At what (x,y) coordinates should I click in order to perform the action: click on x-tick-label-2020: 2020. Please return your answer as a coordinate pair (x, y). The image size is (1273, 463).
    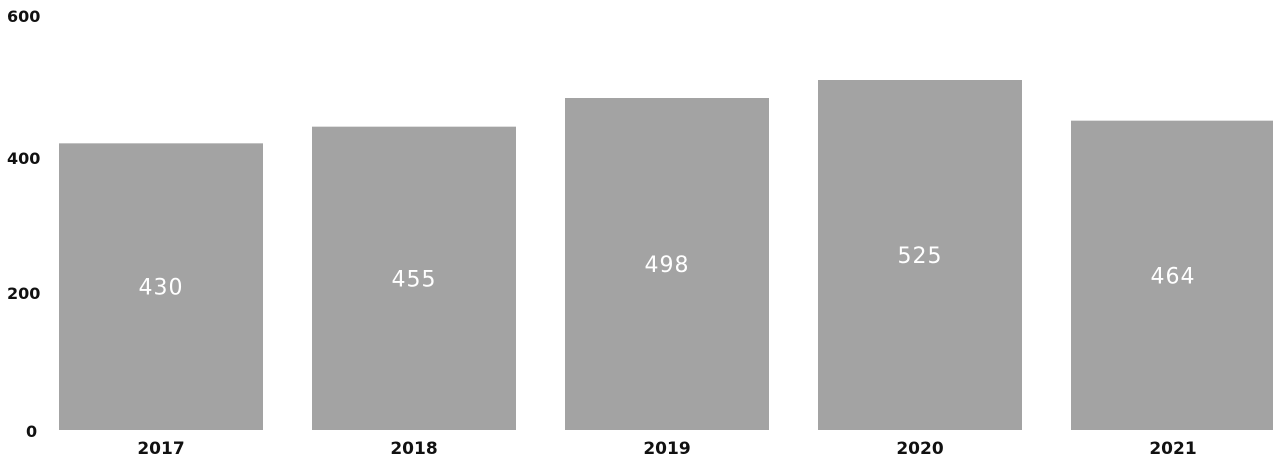
    Looking at the image, I should click on (919, 449).